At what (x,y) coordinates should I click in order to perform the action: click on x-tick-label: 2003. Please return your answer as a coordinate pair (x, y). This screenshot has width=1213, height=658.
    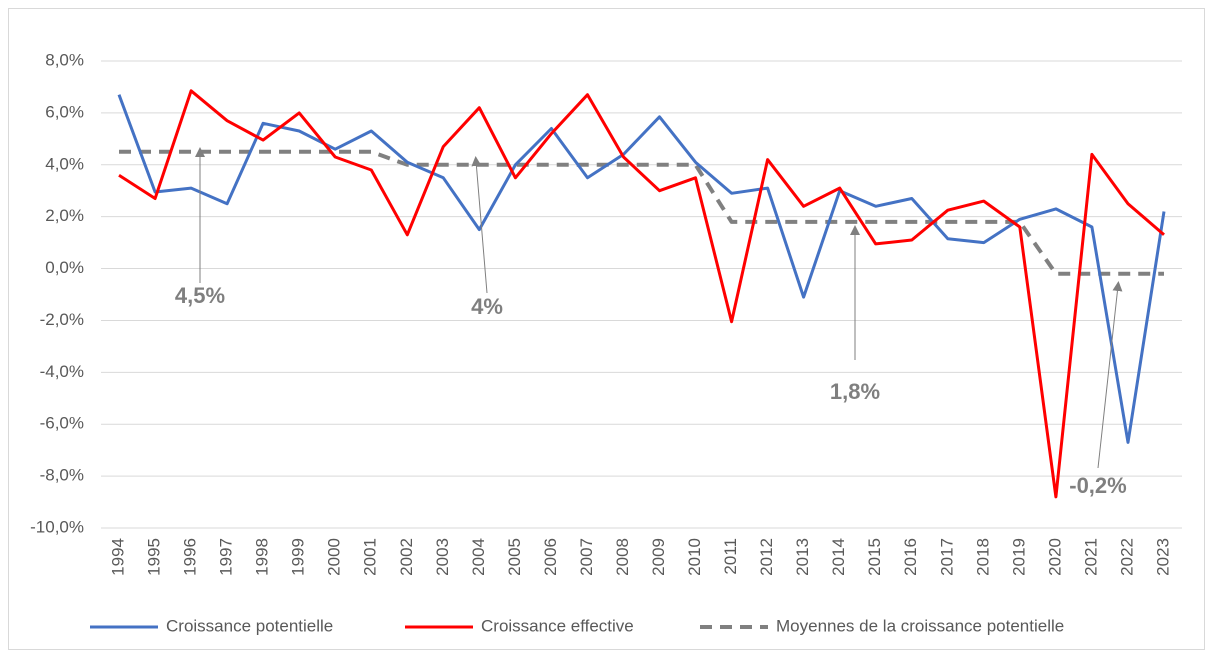
    Looking at the image, I should click on (442, 557).